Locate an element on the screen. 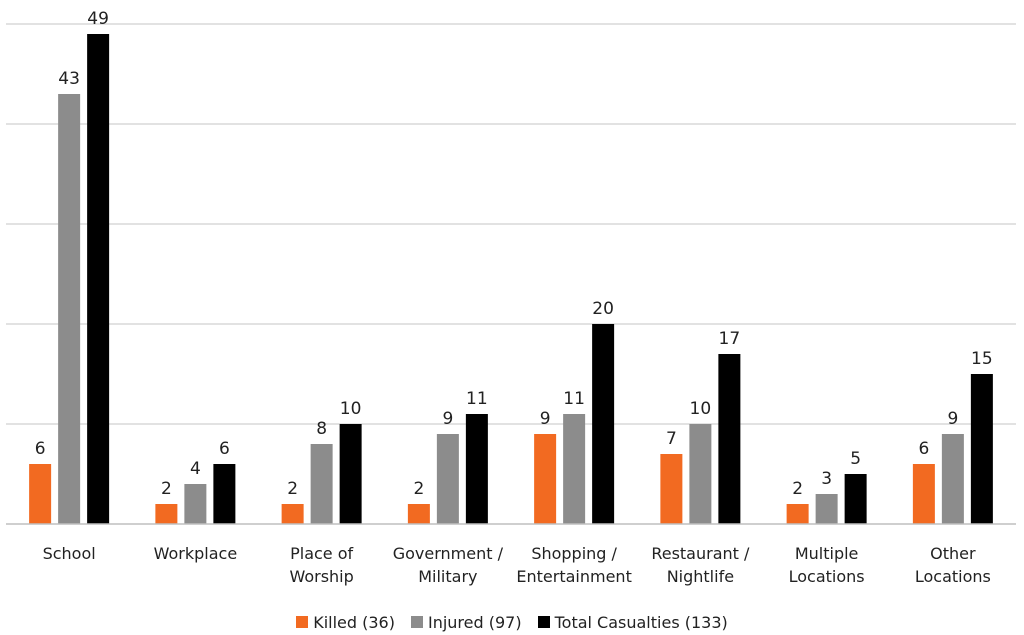 Image resolution: width=1024 pixels, height=635 pixels. data-label-total-casualties: 20 is located at coordinates (603, 309).